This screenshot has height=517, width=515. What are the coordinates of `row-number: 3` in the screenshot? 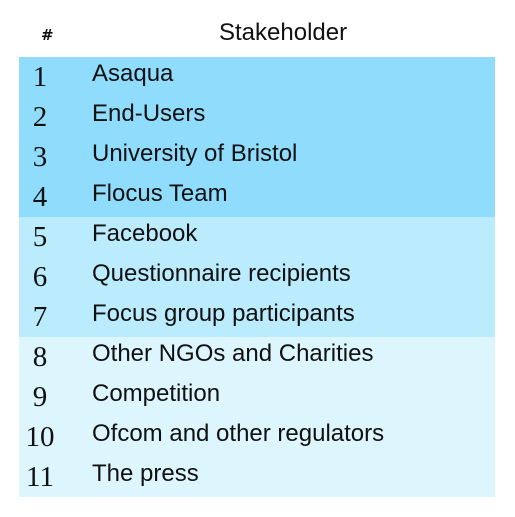 It's located at (40, 157).